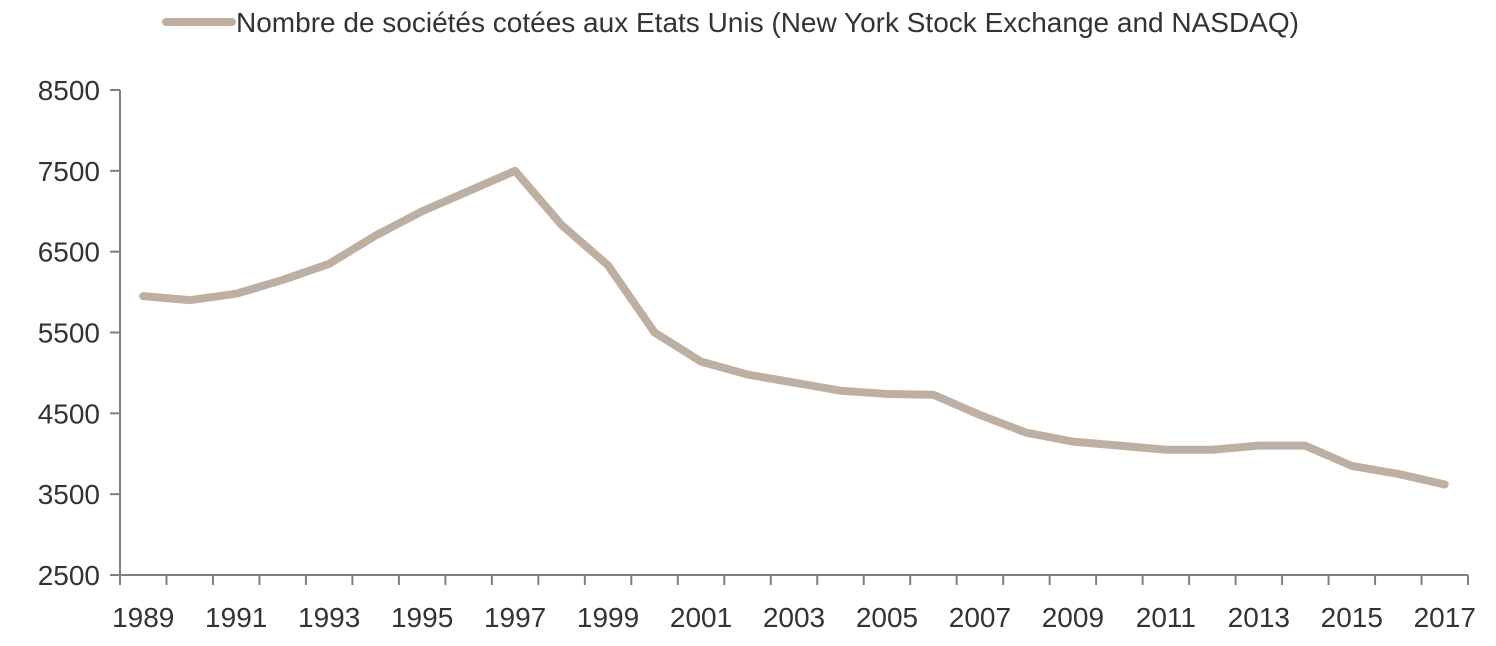 The image size is (1496, 646). What do you see at coordinates (1445, 617) in the screenshot?
I see `x-tick-label: 2017` at bounding box center [1445, 617].